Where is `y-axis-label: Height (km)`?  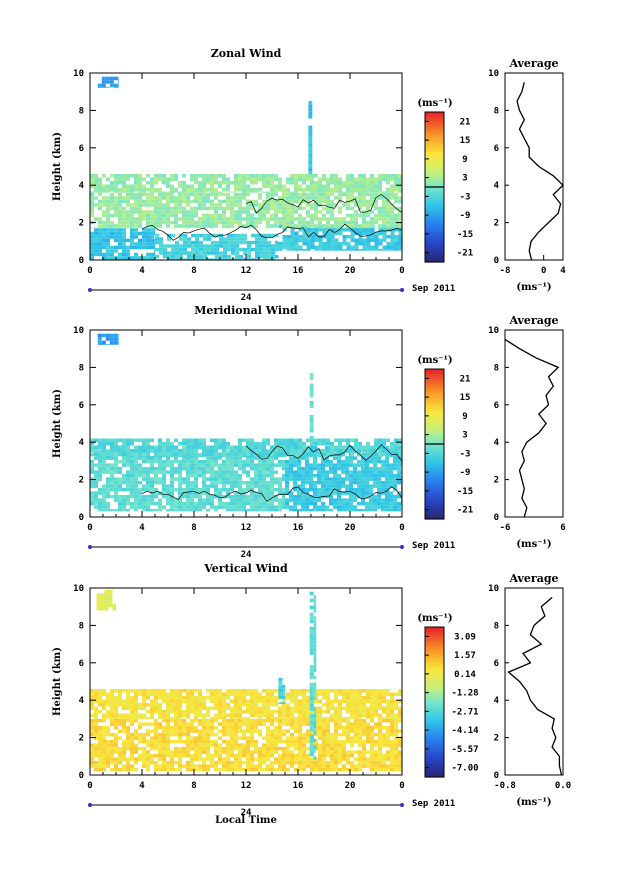
y-axis-label: Height (km) is located at coordinates (57, 166).